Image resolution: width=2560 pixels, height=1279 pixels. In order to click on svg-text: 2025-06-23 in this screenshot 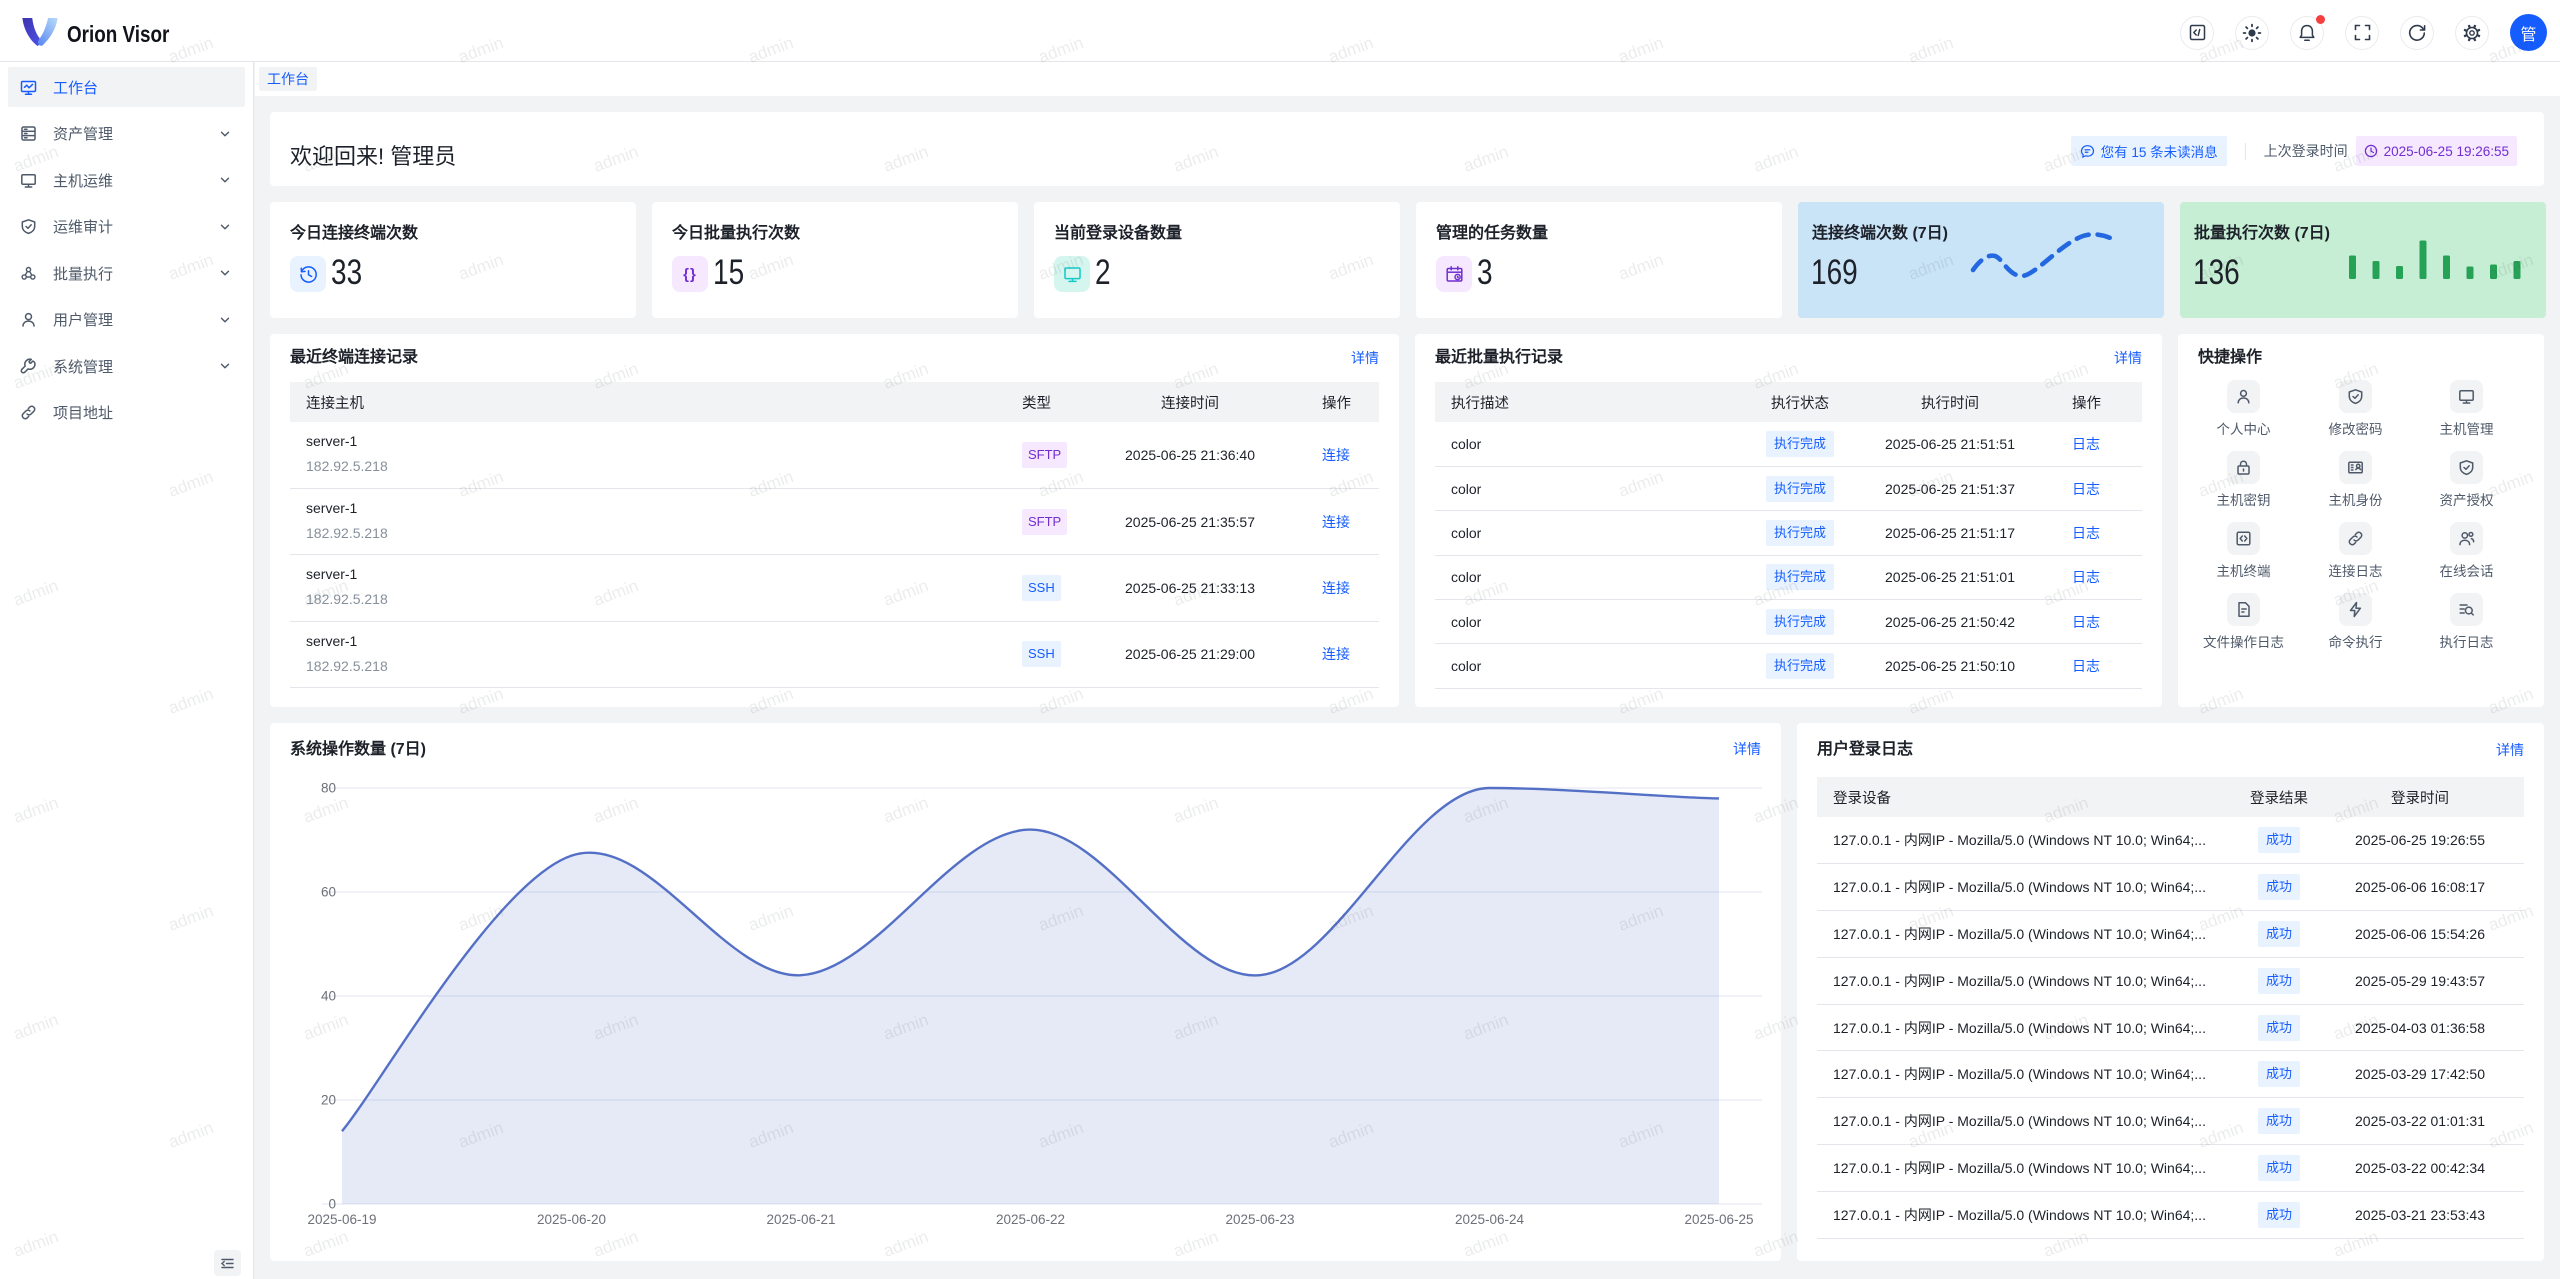, I will do `click(1259, 1219)`.